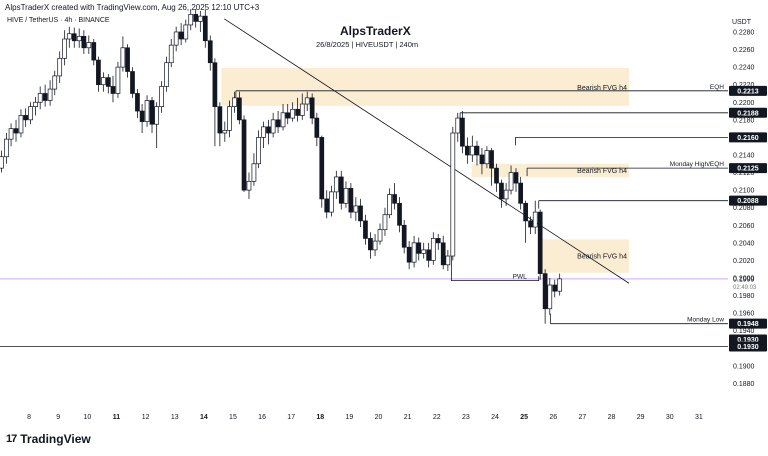  I want to click on time-tick-label: 13, so click(175, 417).